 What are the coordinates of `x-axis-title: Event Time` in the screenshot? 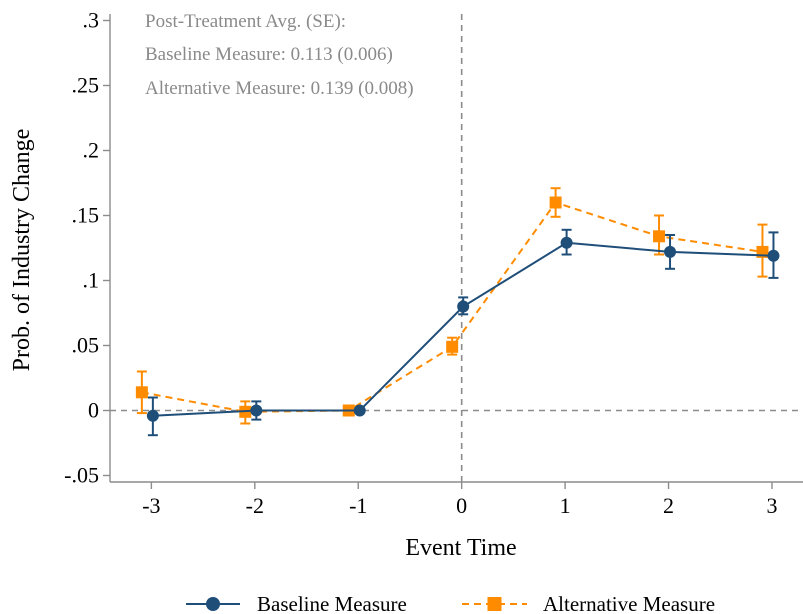 It's located at (460, 548).